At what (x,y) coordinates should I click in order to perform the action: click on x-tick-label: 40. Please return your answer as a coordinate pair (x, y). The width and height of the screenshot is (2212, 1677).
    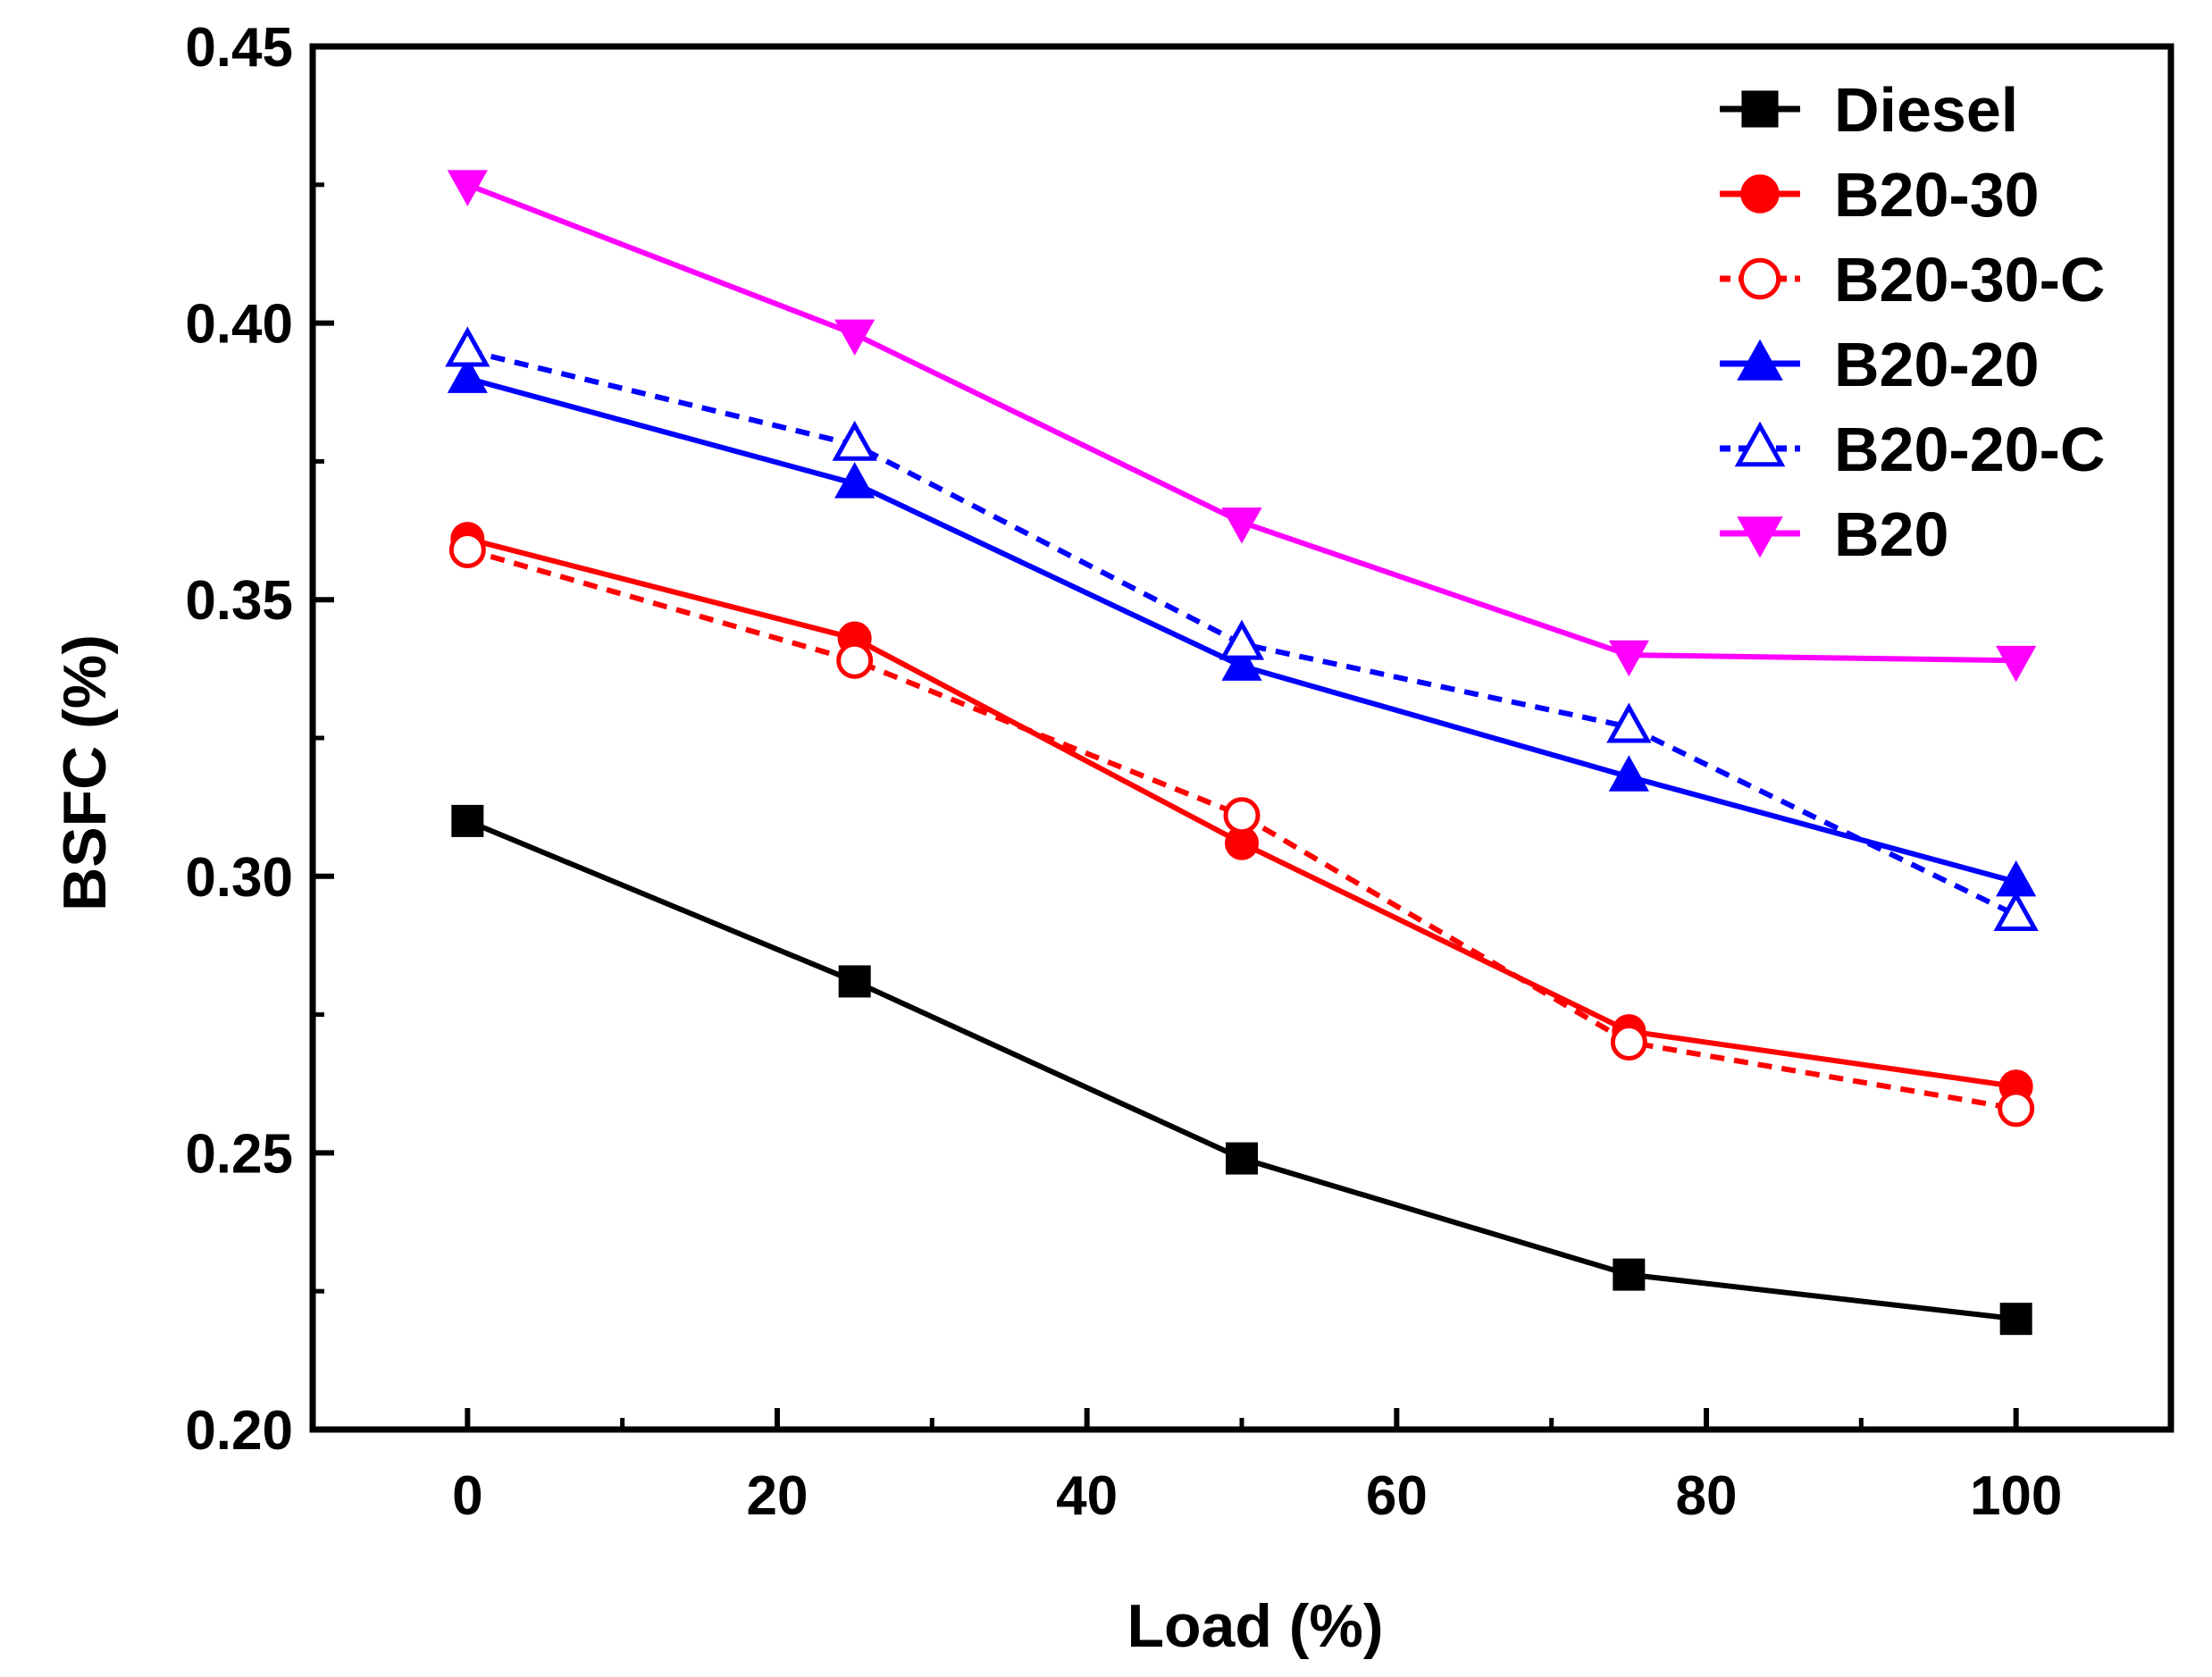
    Looking at the image, I should click on (1087, 1496).